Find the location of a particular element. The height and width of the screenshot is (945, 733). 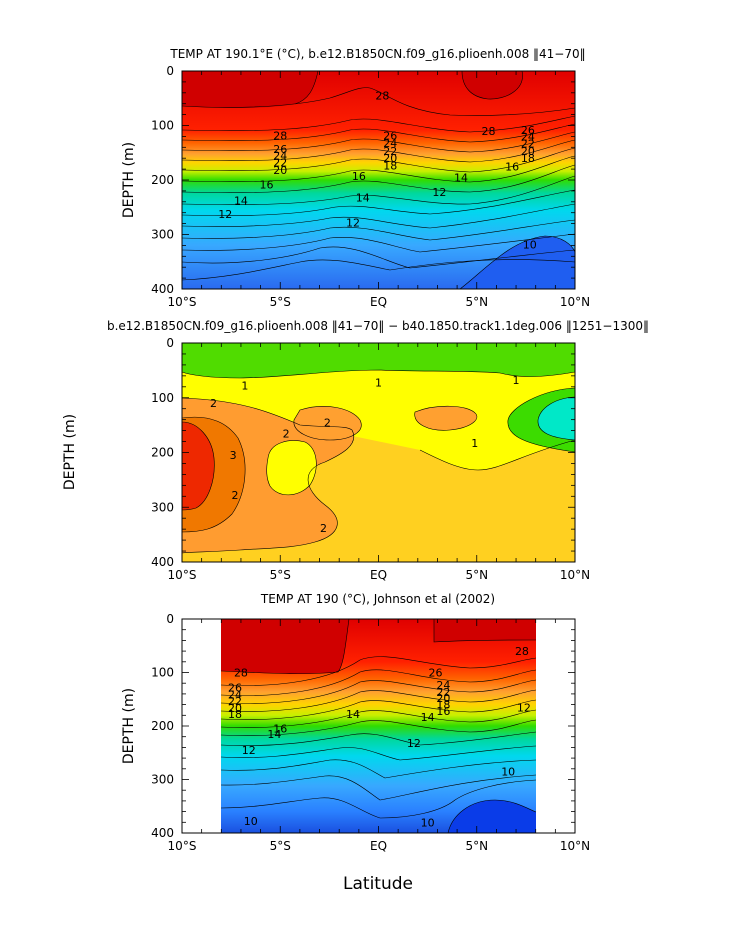

panel-3-y-ticks: 0 100 200 300 400 is located at coordinates (363, 726).